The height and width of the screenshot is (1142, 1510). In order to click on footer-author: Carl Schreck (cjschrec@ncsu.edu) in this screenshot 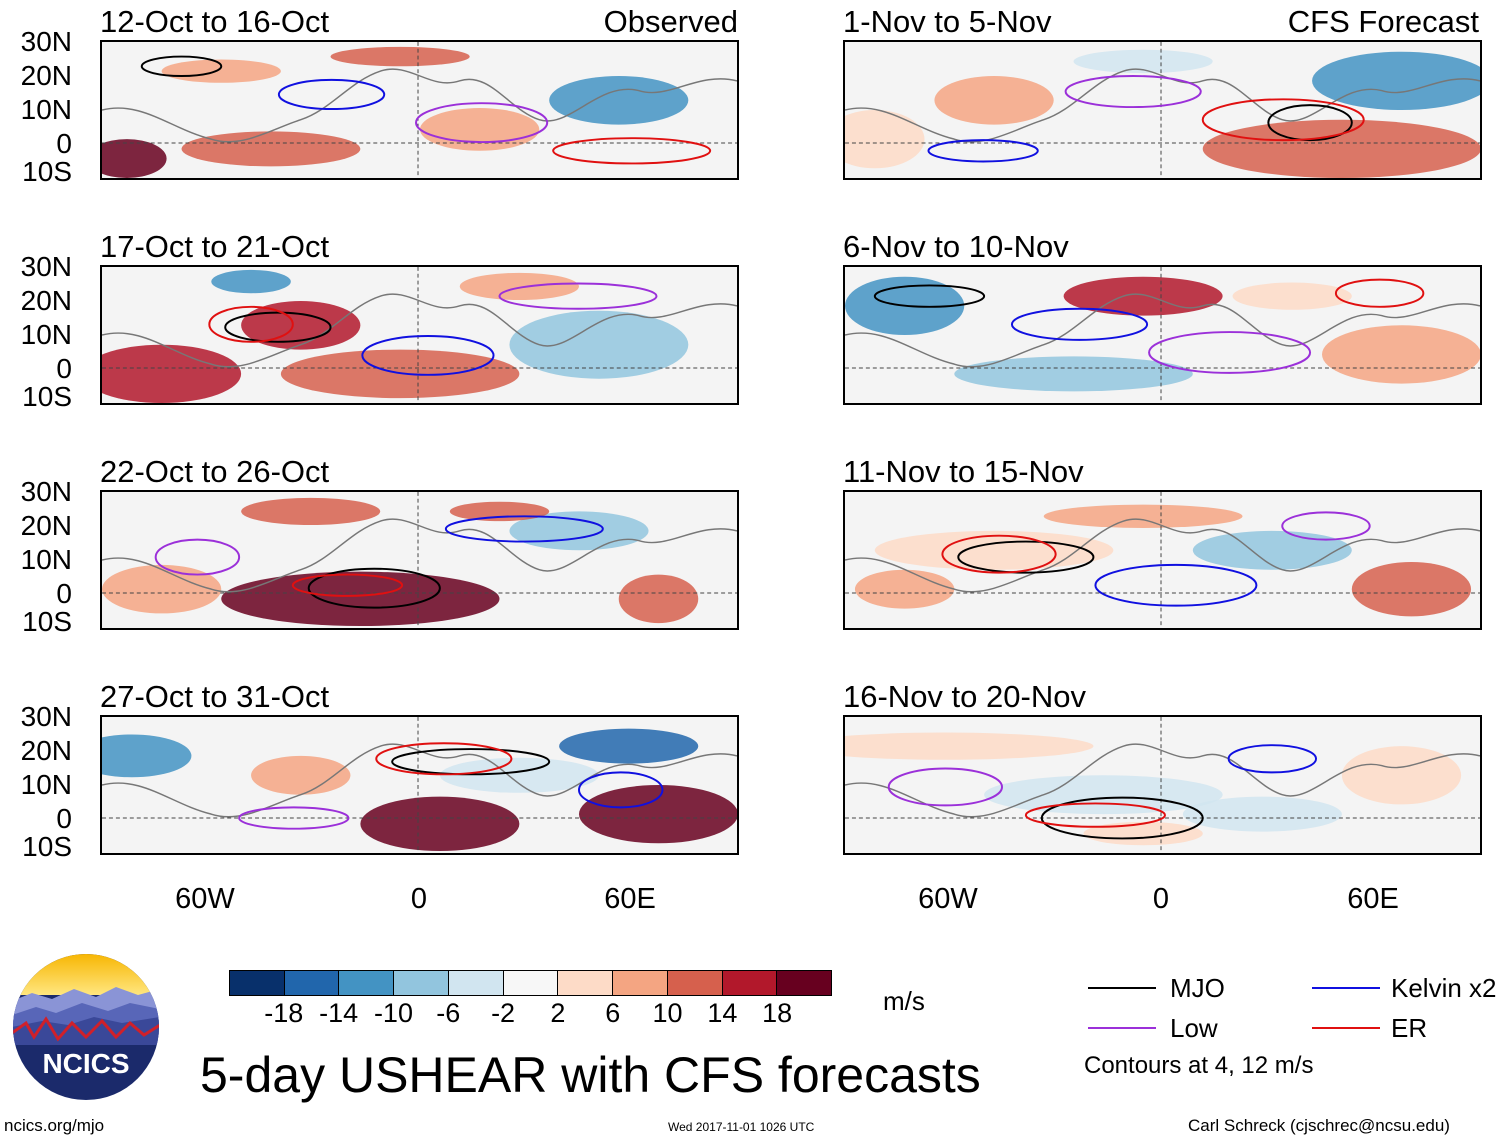, I will do `click(1319, 1125)`.